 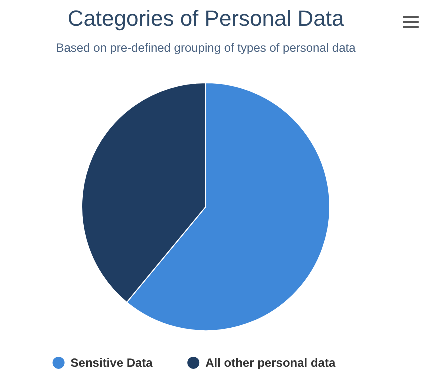 I want to click on chart-subtitle: Based on pre-defined grouping of types of personal data, so click(x=206, y=48).